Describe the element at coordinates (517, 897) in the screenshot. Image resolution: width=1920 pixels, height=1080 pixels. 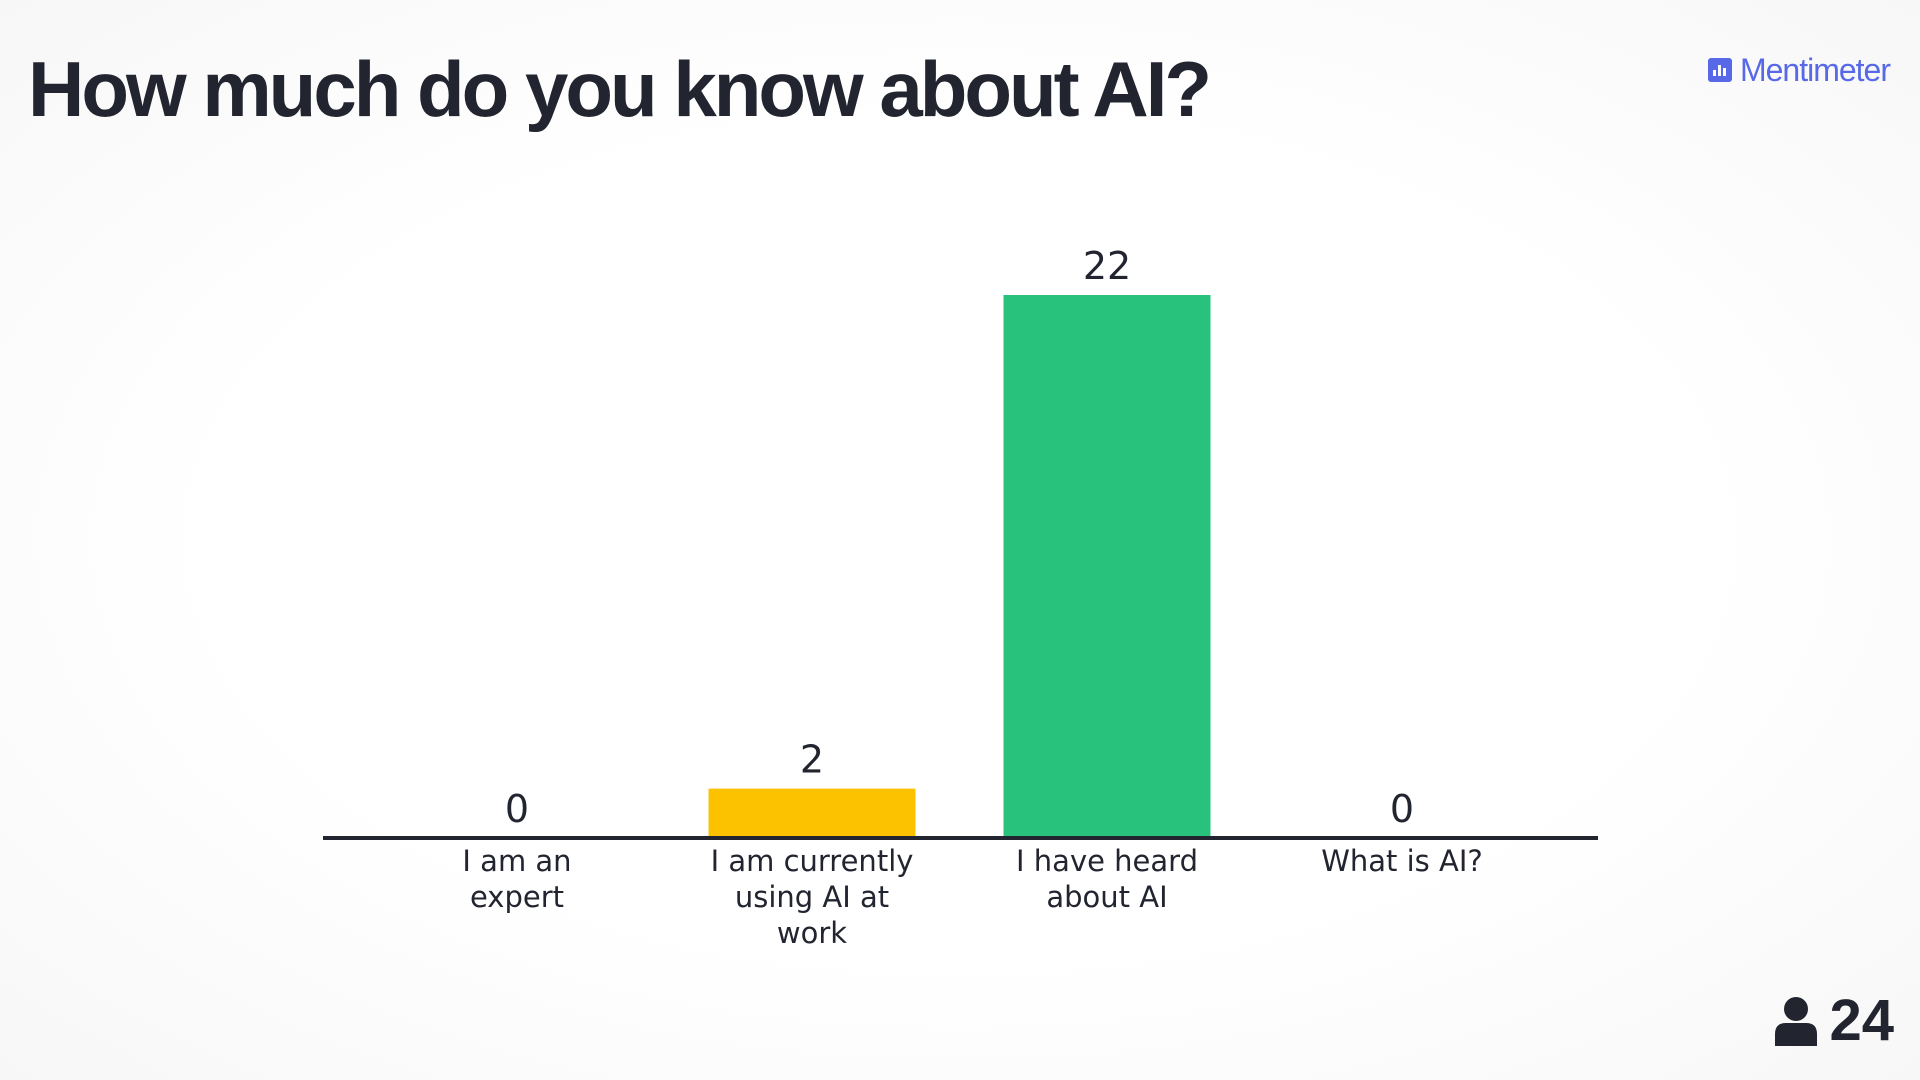
I see `category-label-0-1: expert` at that location.